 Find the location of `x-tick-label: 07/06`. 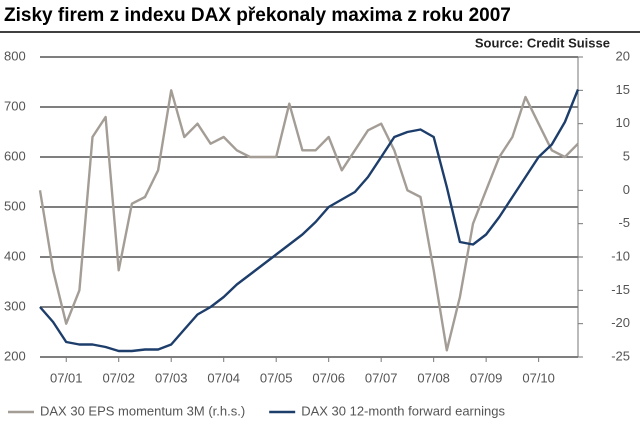

x-tick-label: 07/06 is located at coordinates (328, 377).